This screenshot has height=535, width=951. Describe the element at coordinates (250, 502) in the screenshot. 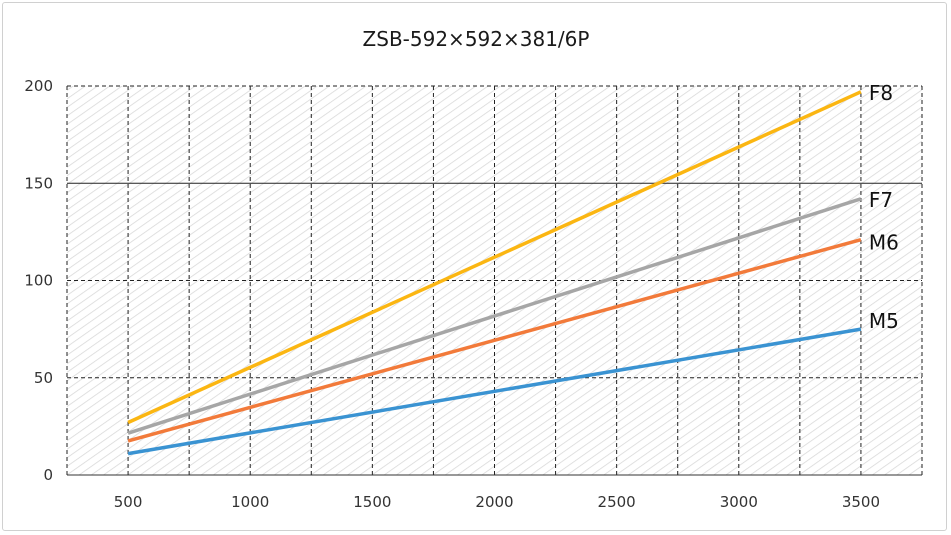

I see `x-tick-label: 1000` at that location.